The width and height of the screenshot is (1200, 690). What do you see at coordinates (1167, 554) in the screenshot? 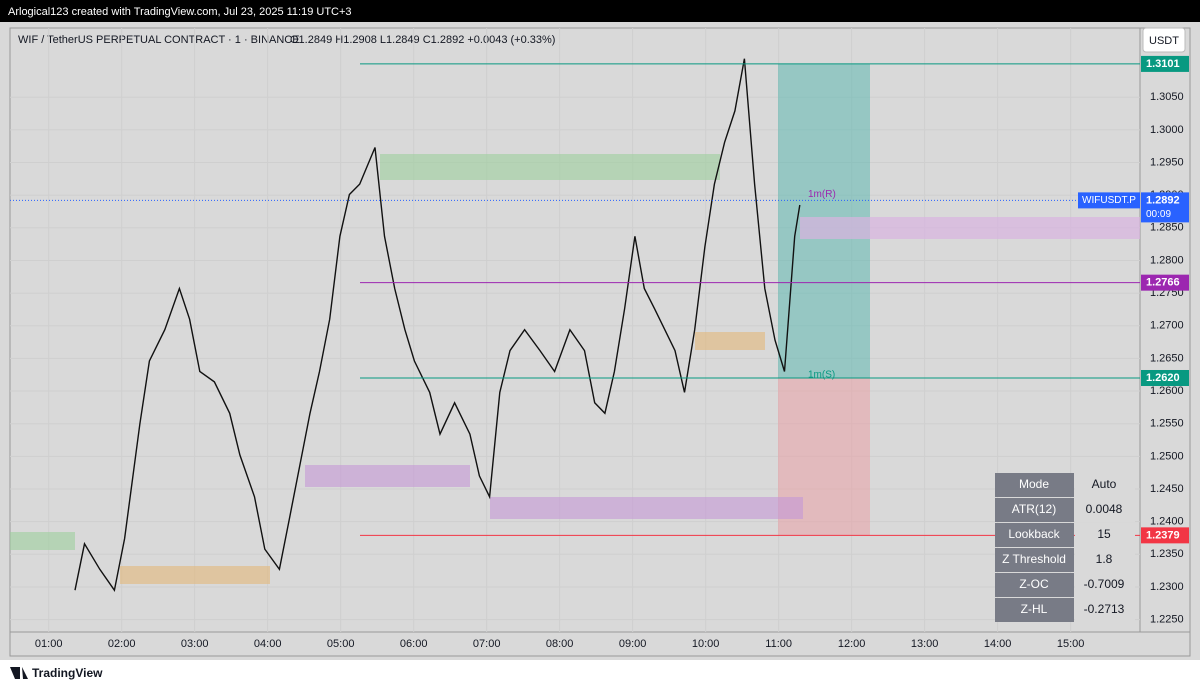
I see `y-tick-label: 1.2350` at bounding box center [1167, 554].